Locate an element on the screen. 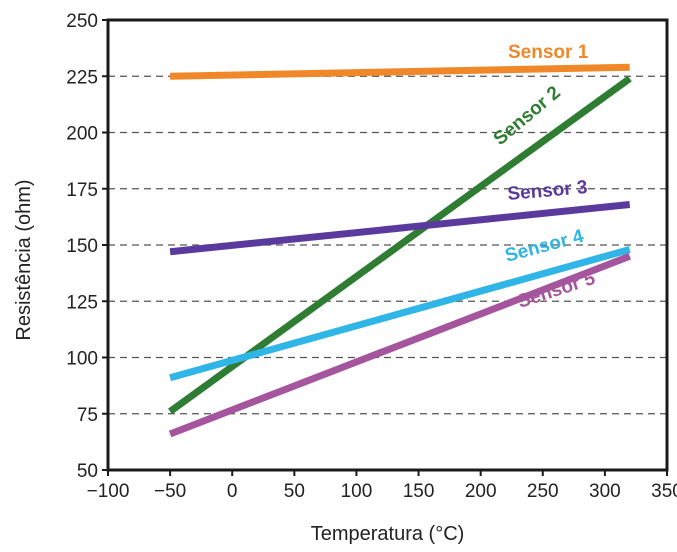 The image size is (677, 552). y-tick-label: 125 is located at coordinates (82, 302).